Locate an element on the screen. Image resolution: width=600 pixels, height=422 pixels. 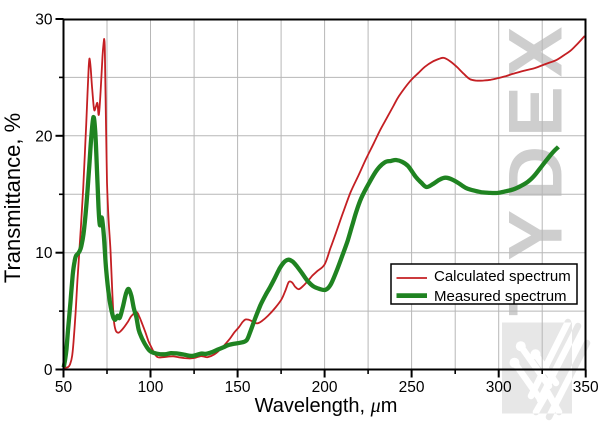
svg-text: 250 is located at coordinates (412, 387).